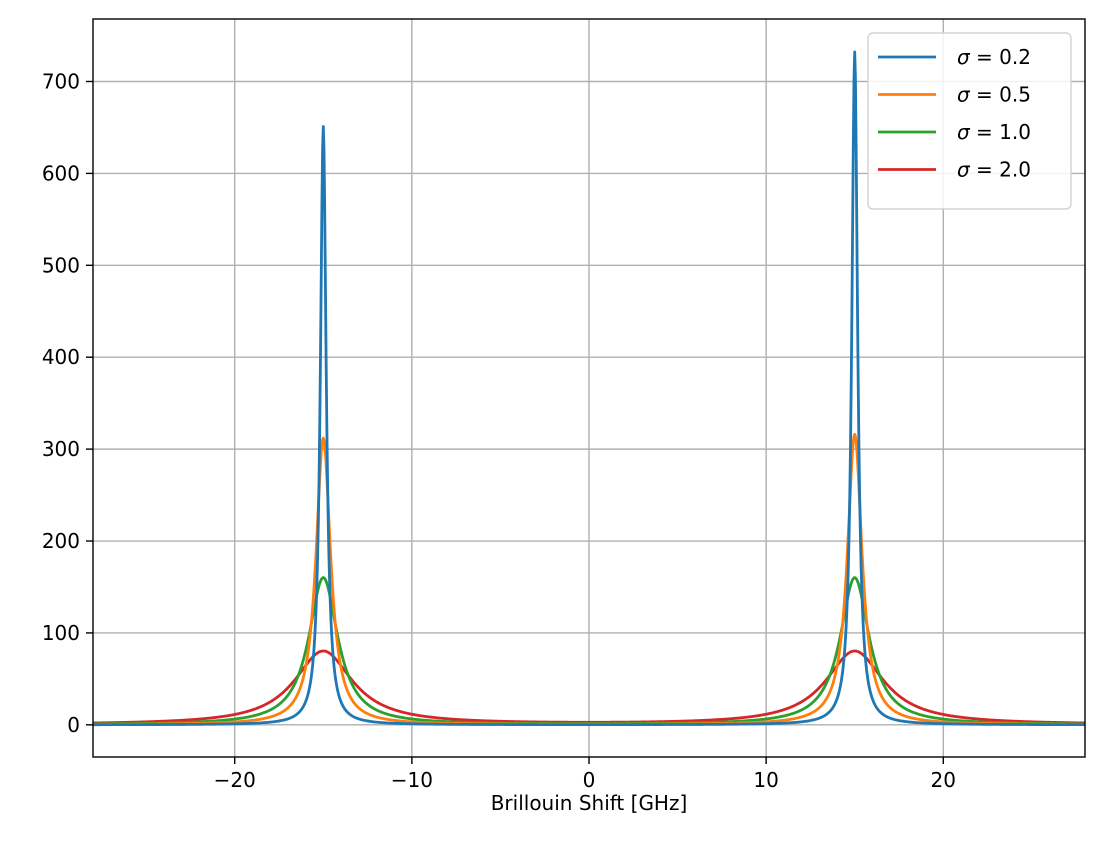  What do you see at coordinates (61, 449) in the screenshot?
I see `y-tick-label: 300` at bounding box center [61, 449].